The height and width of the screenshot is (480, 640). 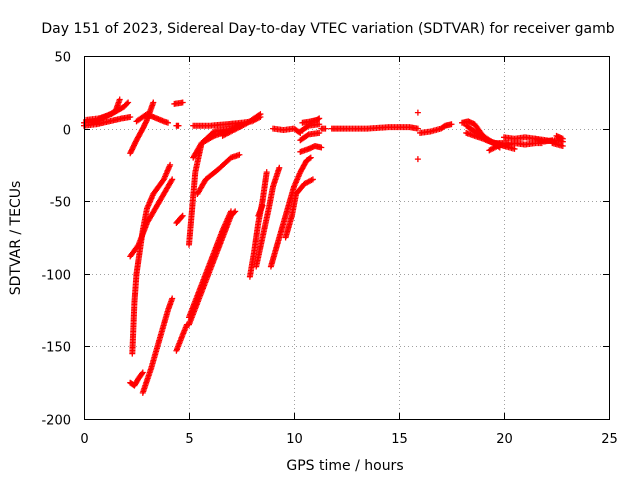 I want to click on x-tick-label: 25, so click(x=609, y=439).